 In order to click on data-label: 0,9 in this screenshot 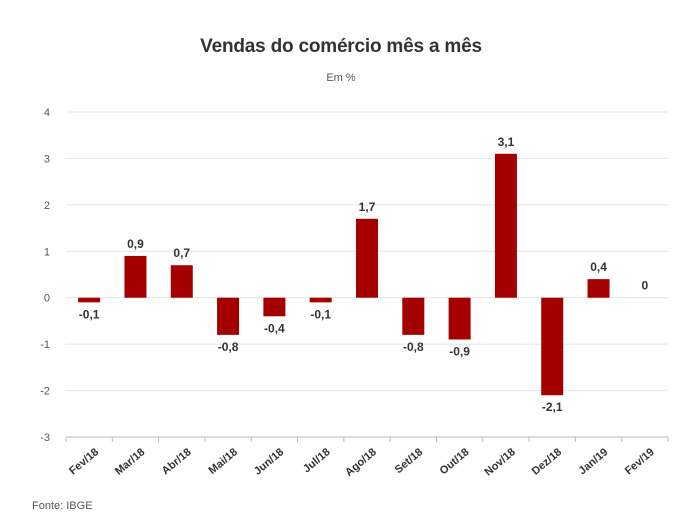, I will do `click(135, 244)`.